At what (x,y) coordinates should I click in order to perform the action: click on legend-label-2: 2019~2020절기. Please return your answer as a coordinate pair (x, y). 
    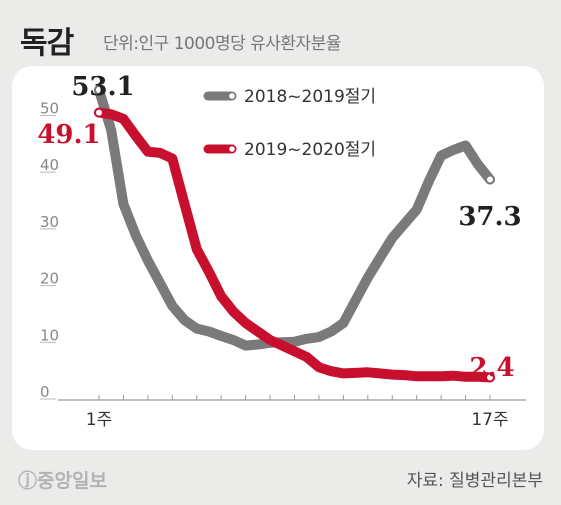
    Looking at the image, I should click on (310, 150).